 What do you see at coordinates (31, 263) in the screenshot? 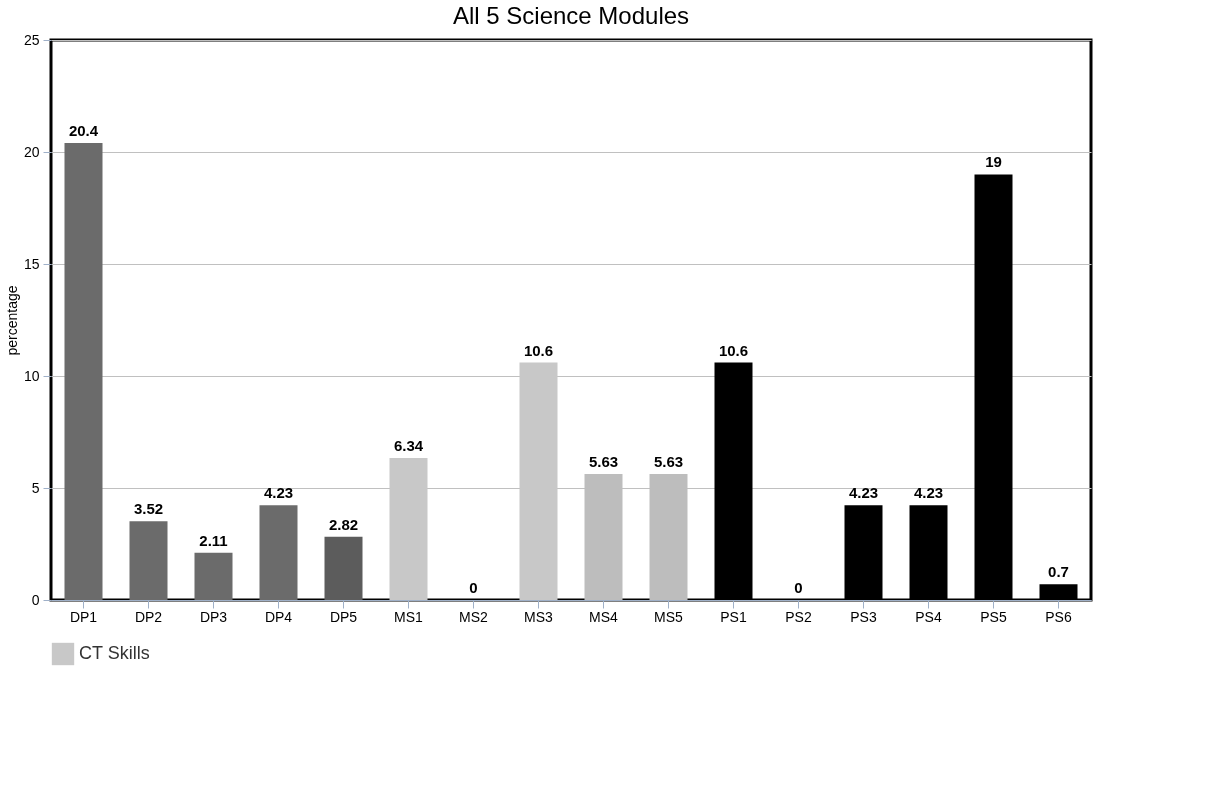
I see `y-tick-label: 15` at bounding box center [31, 263].